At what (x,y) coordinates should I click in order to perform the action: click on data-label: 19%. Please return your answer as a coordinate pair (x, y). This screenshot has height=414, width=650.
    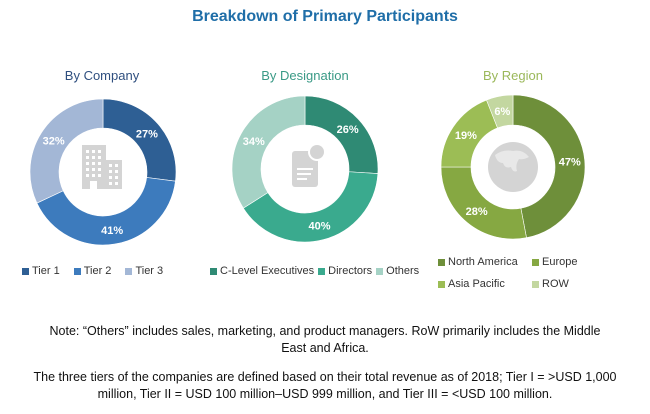
    Looking at the image, I should click on (466, 136).